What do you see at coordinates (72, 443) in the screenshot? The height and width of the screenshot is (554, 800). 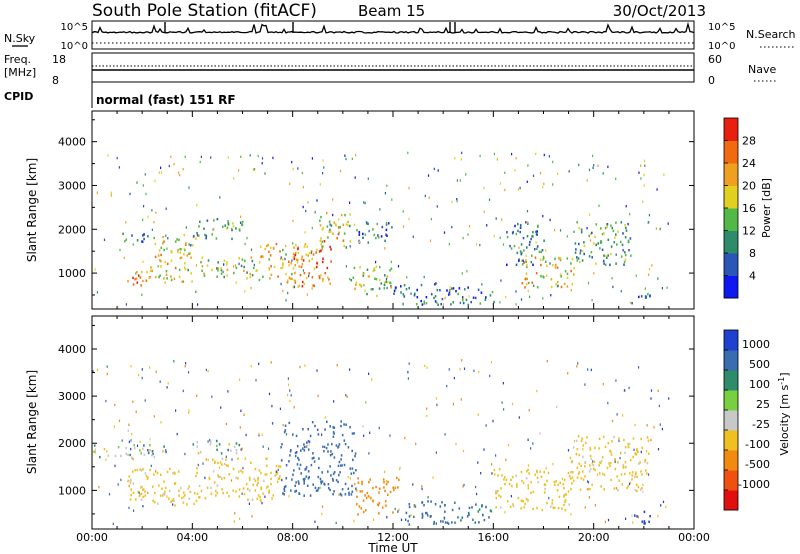 I see `y-tick-label: 2000` at bounding box center [72, 443].